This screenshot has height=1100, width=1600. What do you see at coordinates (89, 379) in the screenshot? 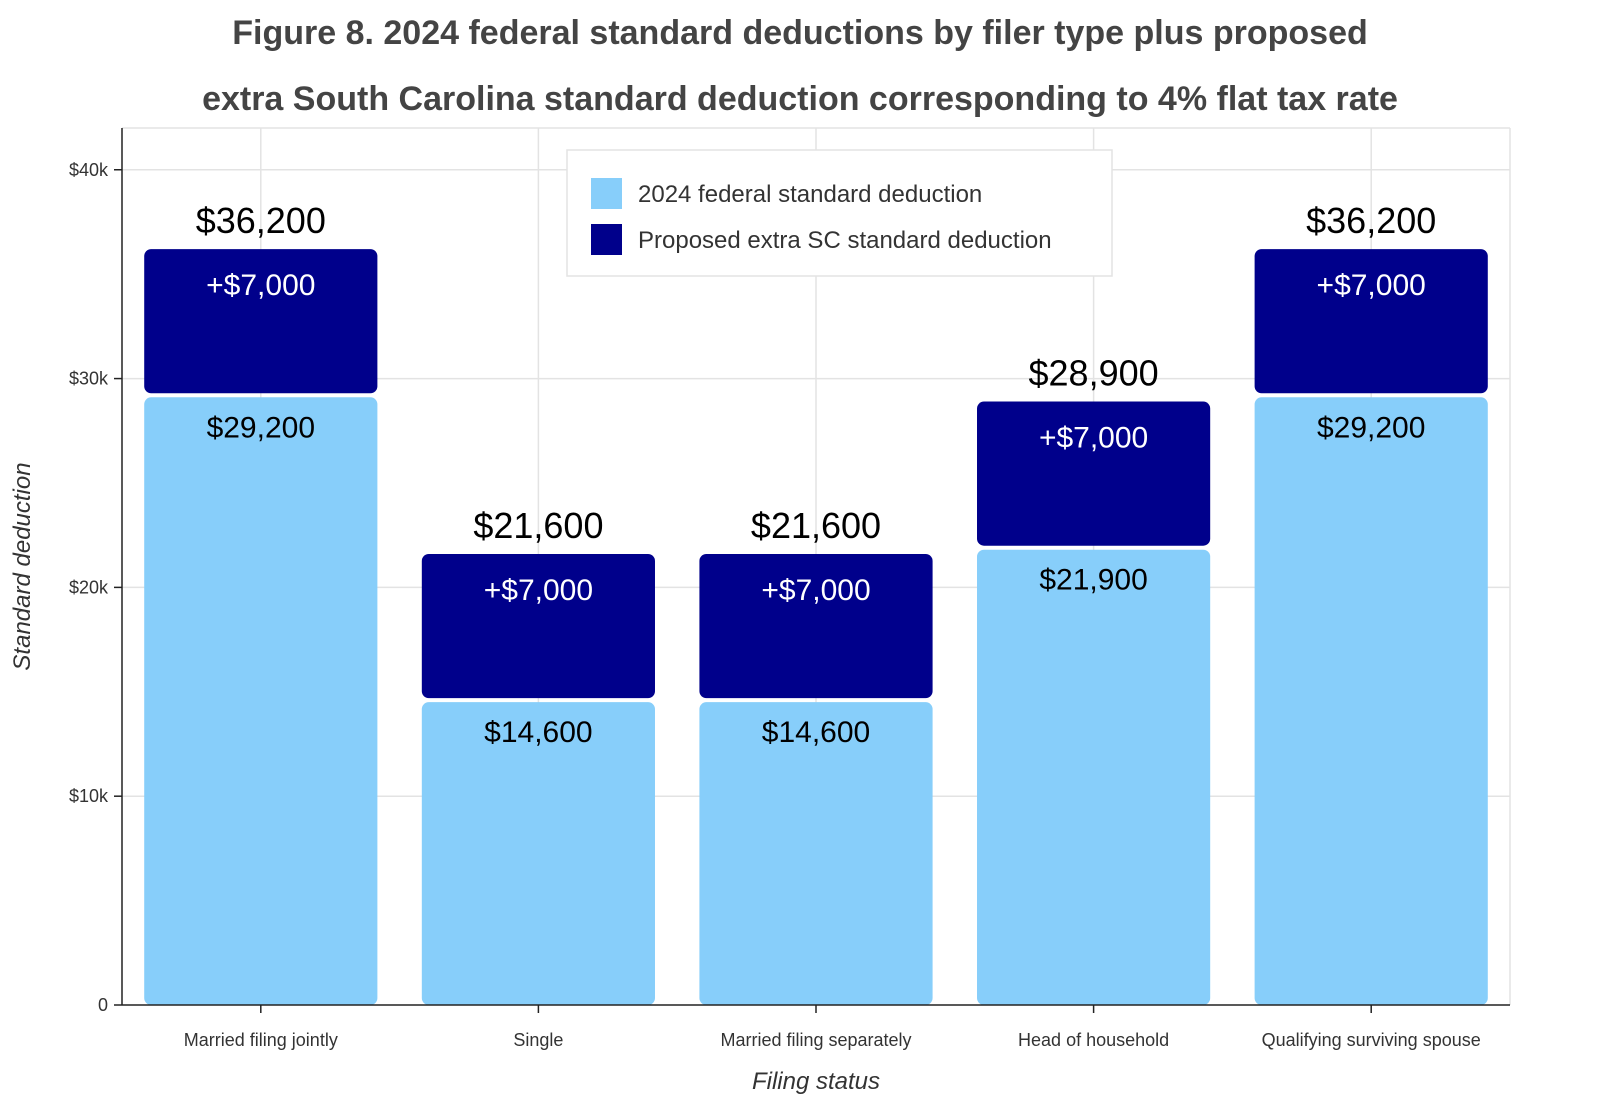
I see `y-tick-label: $30k` at bounding box center [89, 379].